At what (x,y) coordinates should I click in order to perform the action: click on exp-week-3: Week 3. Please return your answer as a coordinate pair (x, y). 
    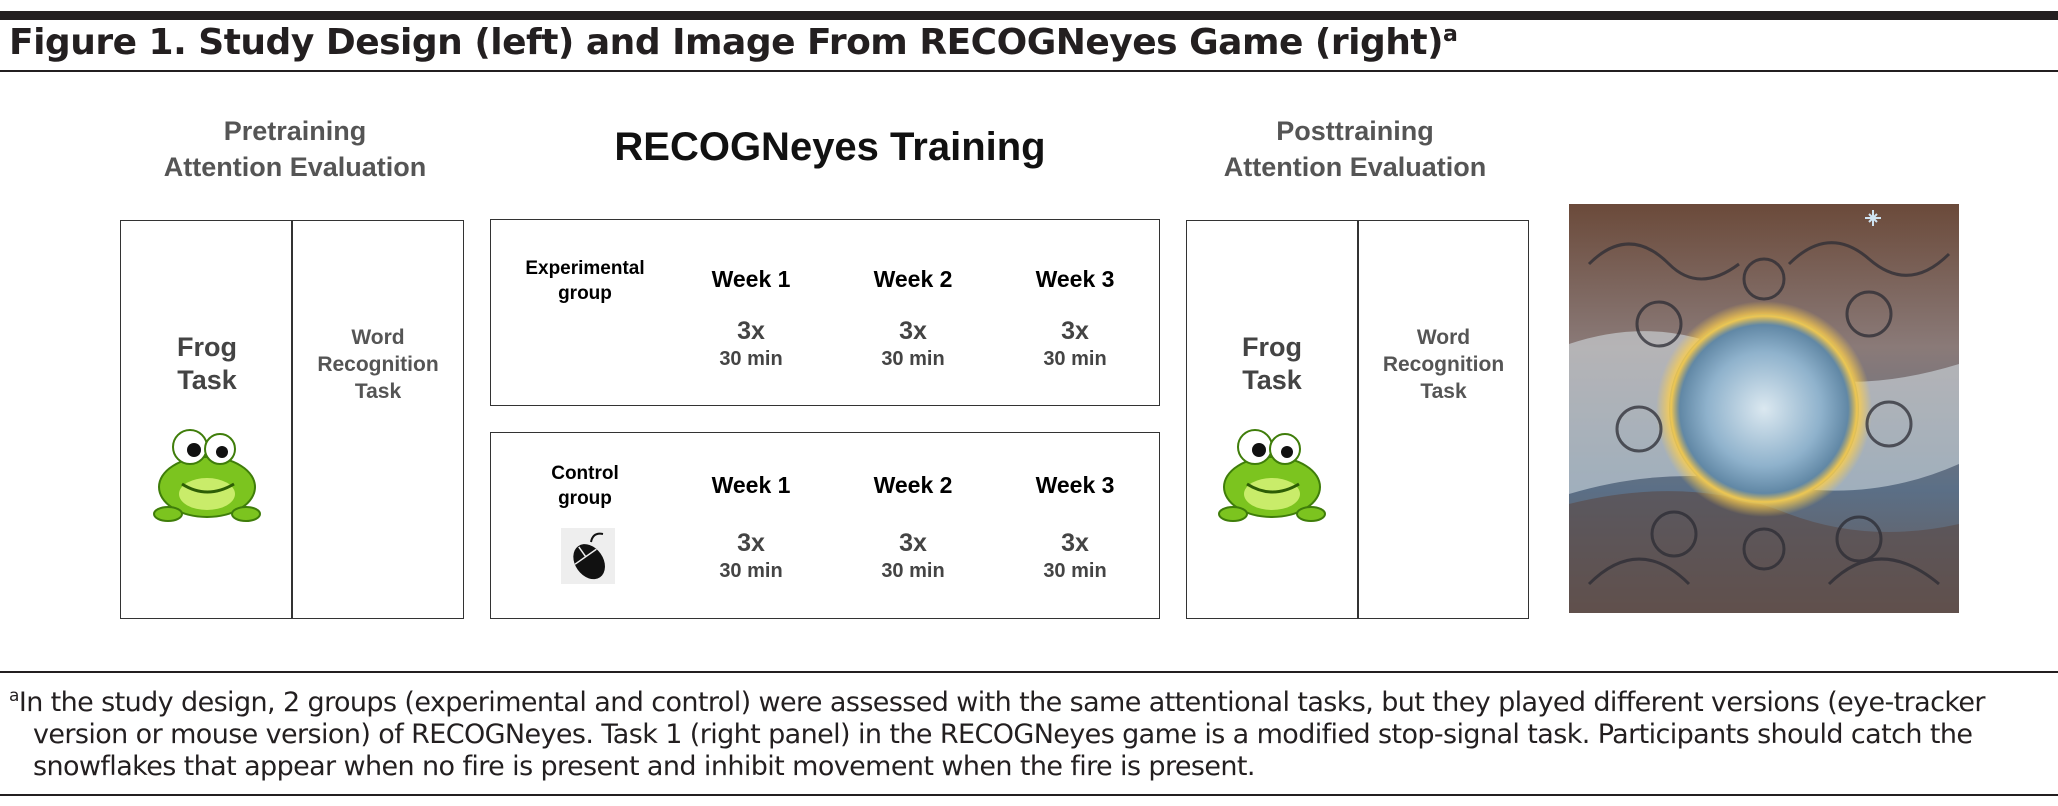
    Looking at the image, I should click on (1075, 279).